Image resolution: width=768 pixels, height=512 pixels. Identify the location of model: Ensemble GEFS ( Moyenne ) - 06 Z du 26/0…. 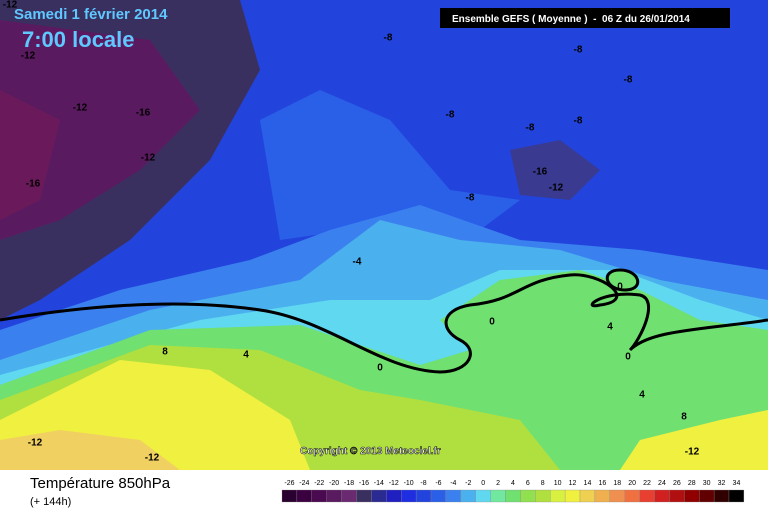
(571, 19).